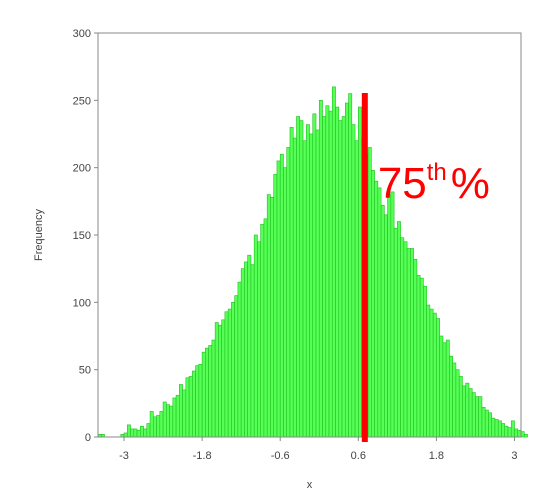  Describe the element at coordinates (280, 456) in the screenshot. I see `x-tick-label: -0.6` at that location.